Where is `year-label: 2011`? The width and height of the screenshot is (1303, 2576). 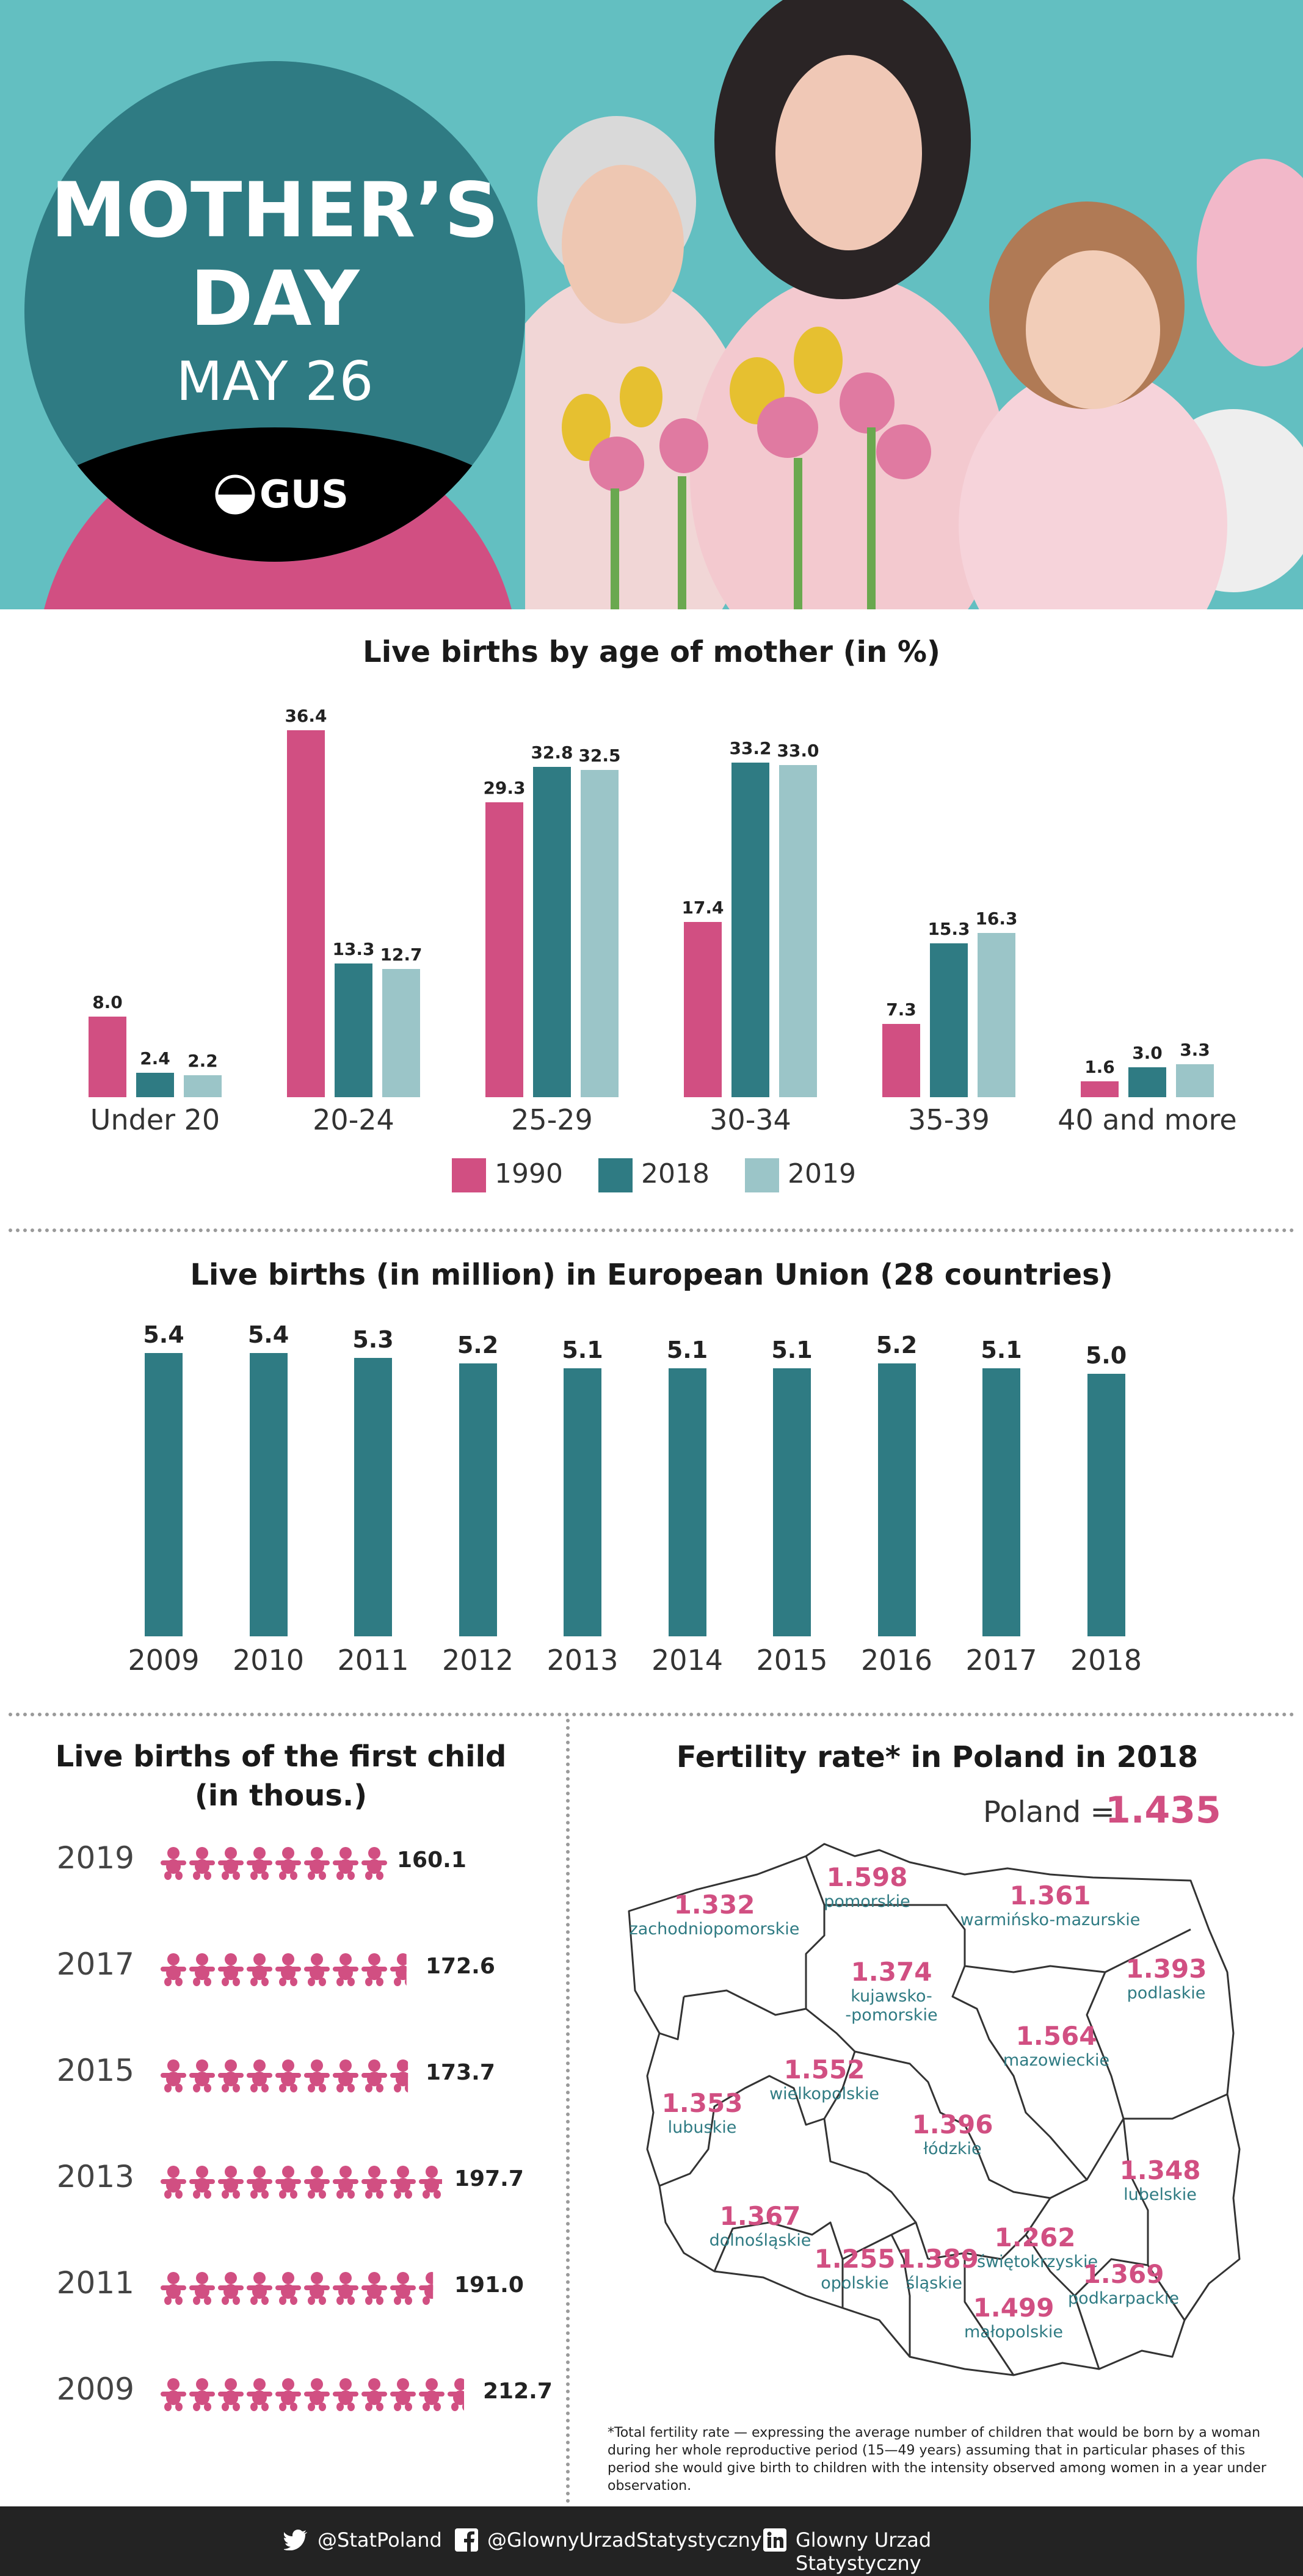
year-label: 2011 is located at coordinates (95, 2283).